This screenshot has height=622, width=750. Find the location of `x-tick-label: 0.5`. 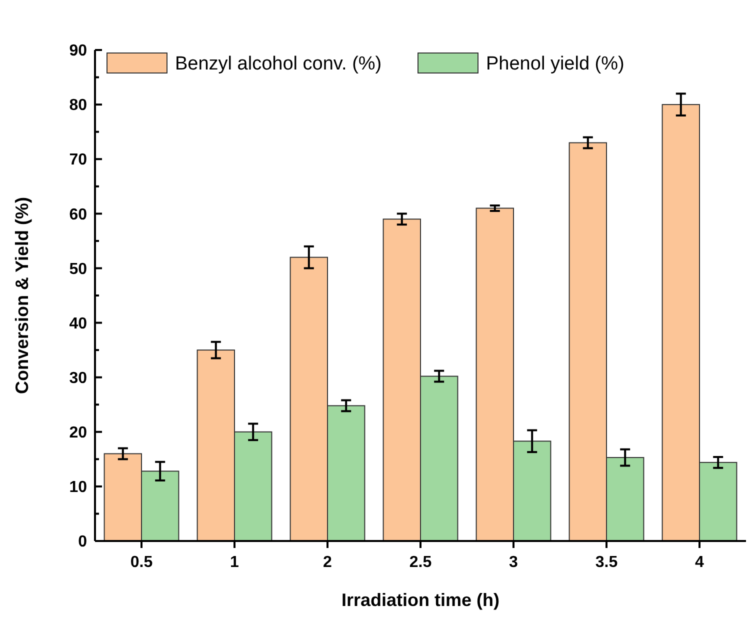

x-tick-label: 0.5 is located at coordinates (141, 562).